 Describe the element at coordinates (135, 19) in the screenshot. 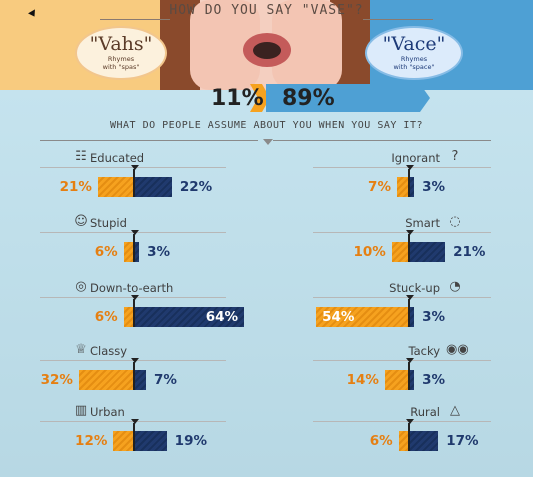

I see `title-rule-left` at that location.